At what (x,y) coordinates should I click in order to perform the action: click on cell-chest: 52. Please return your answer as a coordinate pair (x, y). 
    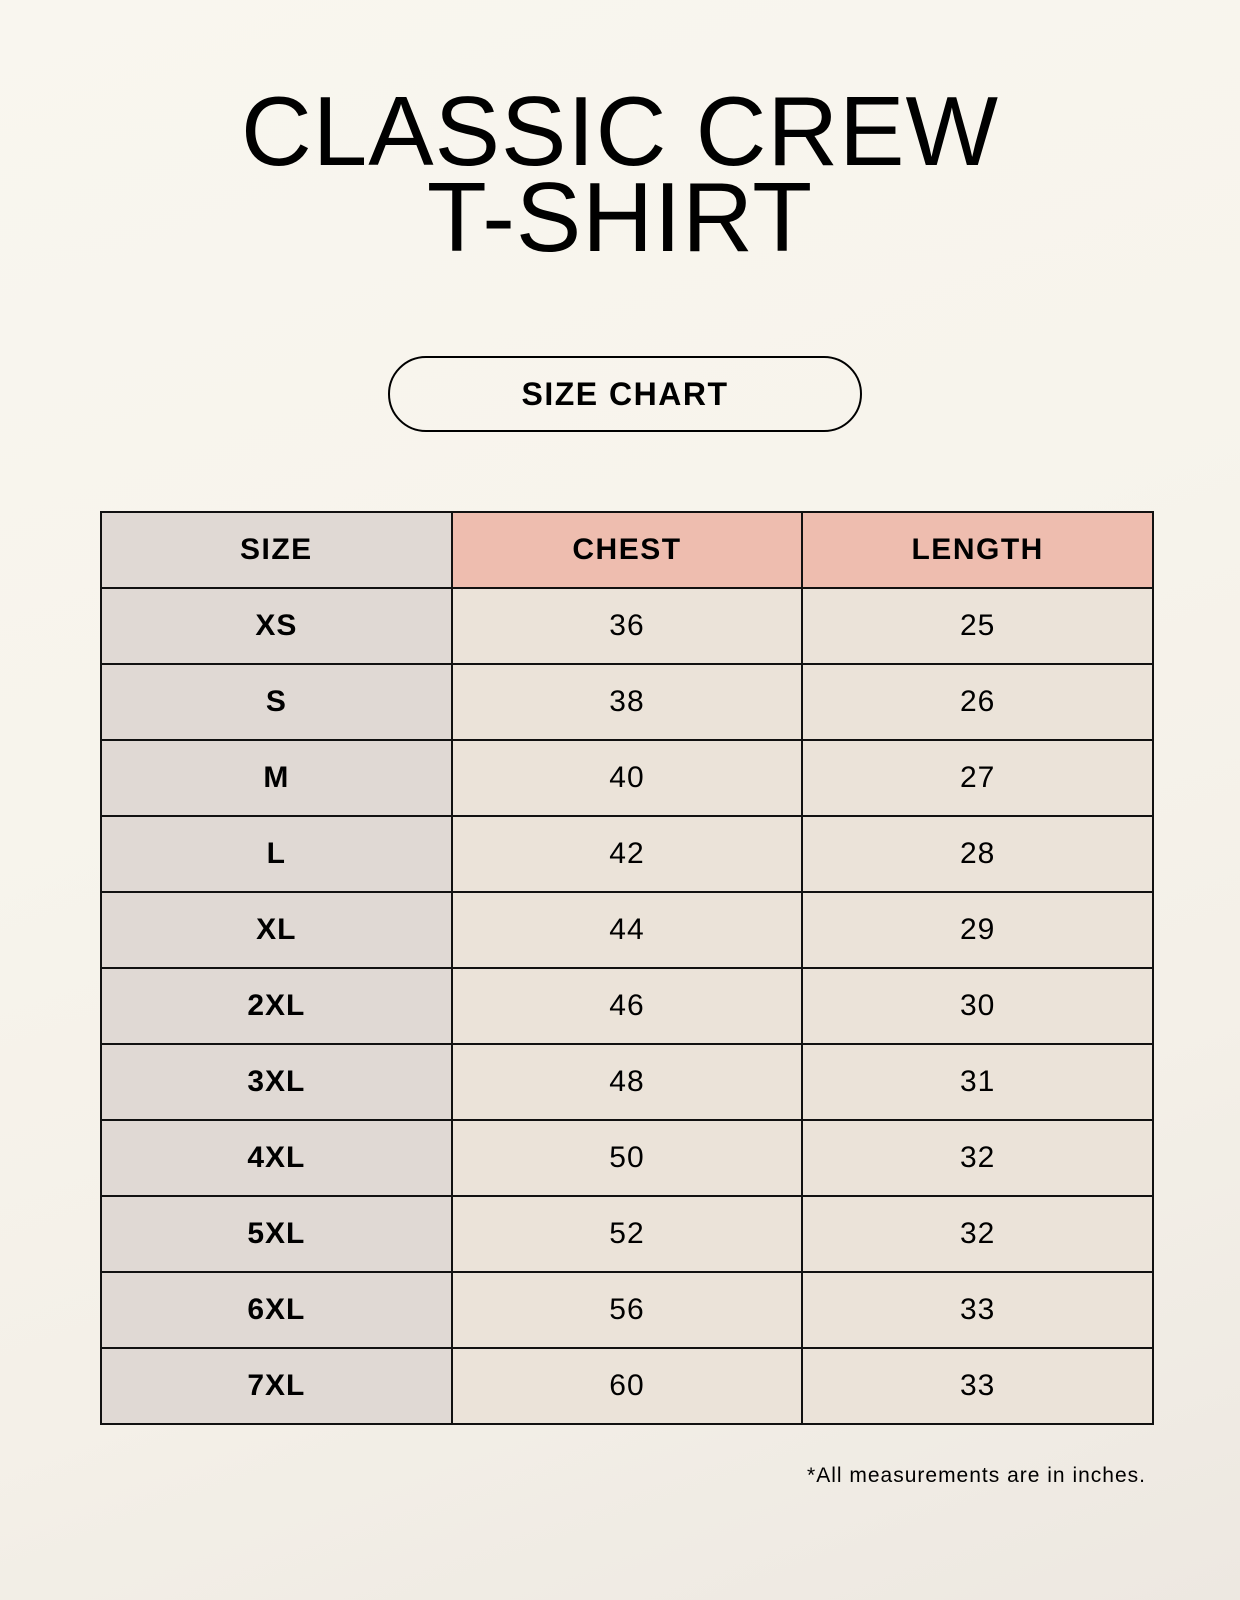
    Looking at the image, I should click on (627, 1234).